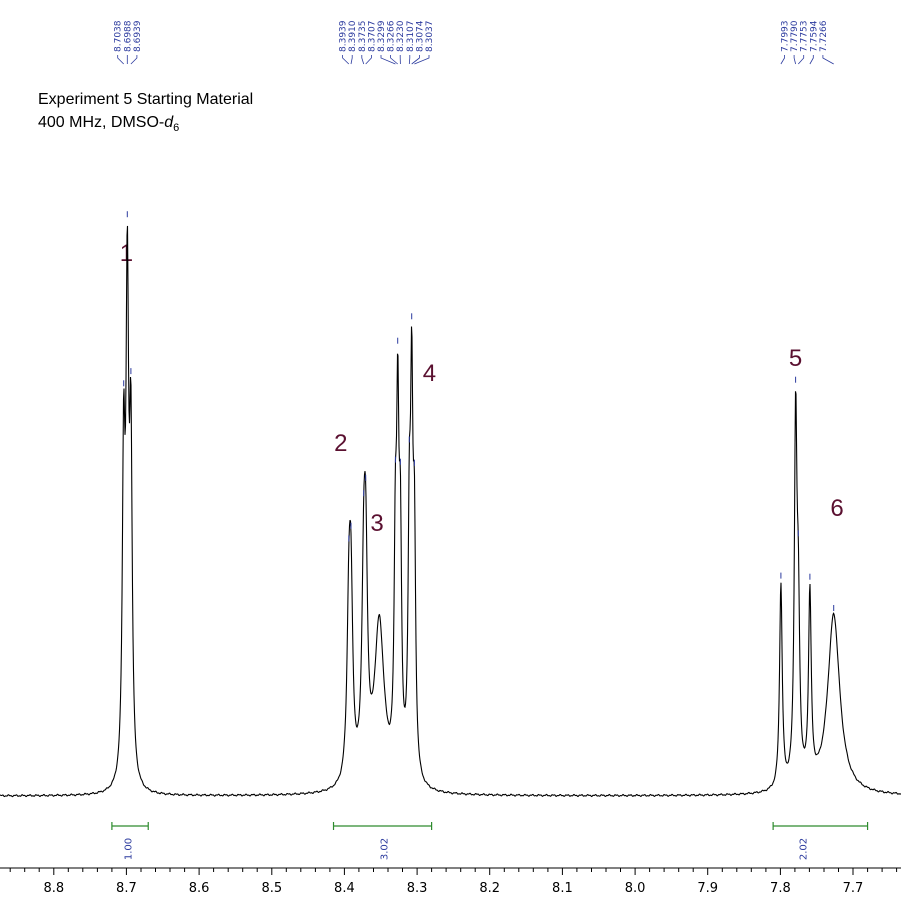 The image size is (901, 915). Describe the element at coordinates (430, 37) in the screenshot. I see `peak-list-label: 8.3037` at that location.